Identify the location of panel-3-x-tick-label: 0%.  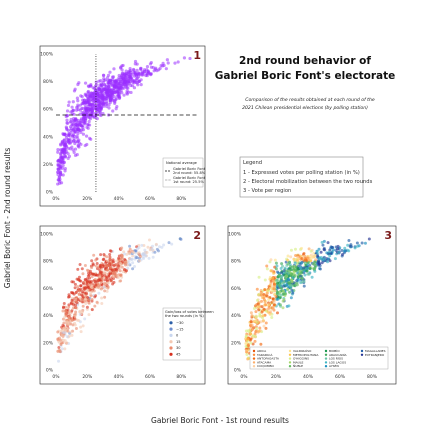
(244, 377).